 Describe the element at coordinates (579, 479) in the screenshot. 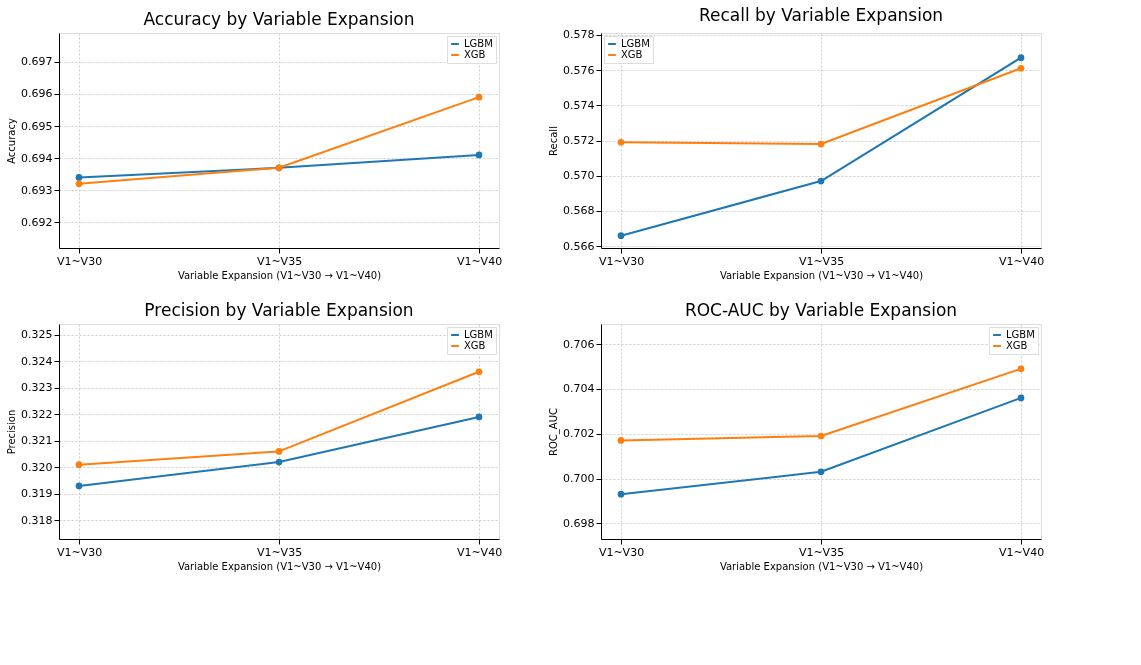

I see `y-tick-label: 0.700` at that location.